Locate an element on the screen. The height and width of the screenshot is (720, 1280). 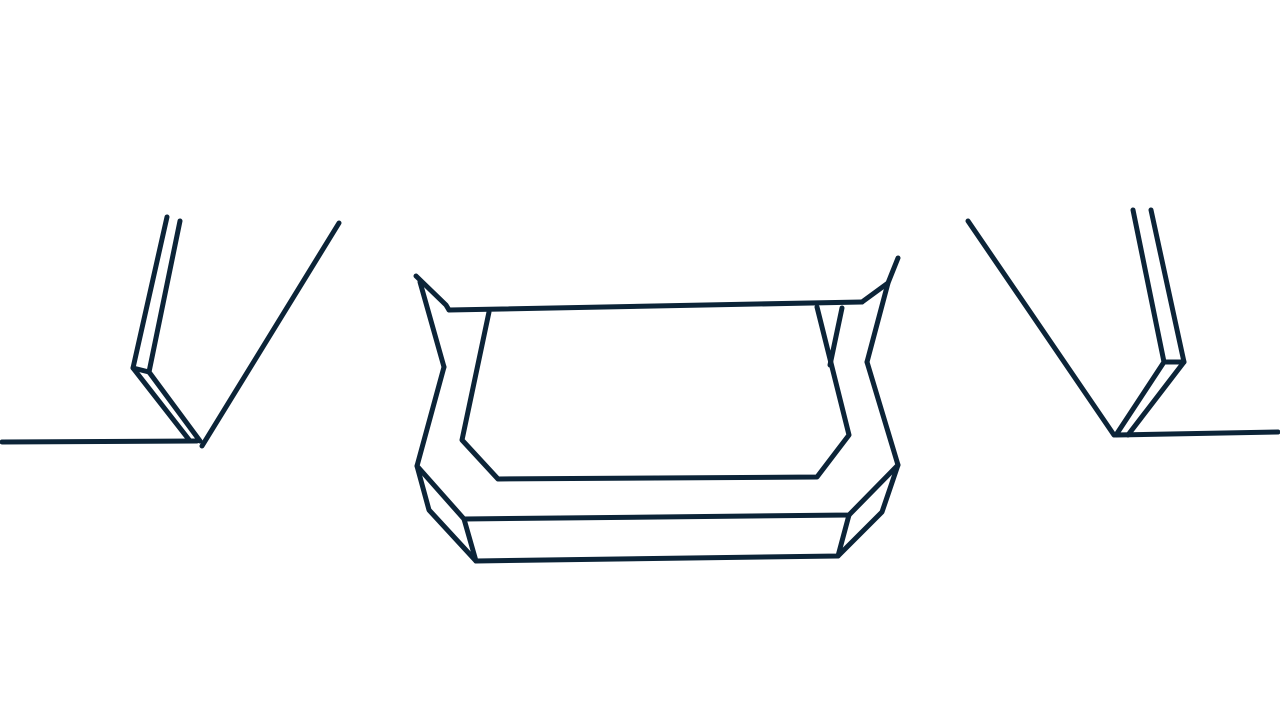
left-corner-shape is located at coordinates (171, 331).